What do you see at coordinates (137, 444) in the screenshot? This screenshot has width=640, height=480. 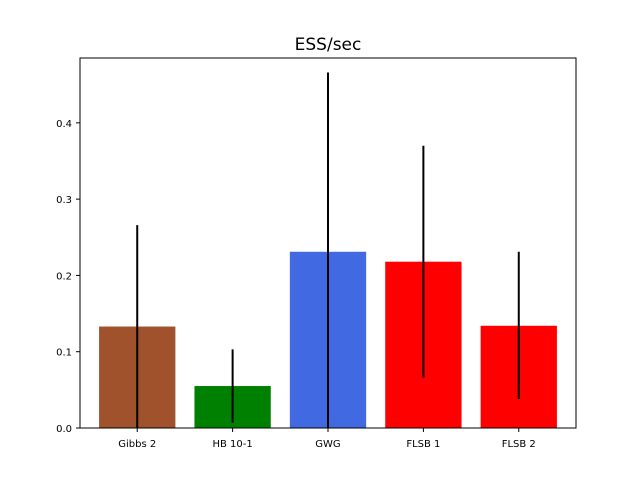 I see `x-tick-label: Gibbs 2` at bounding box center [137, 444].